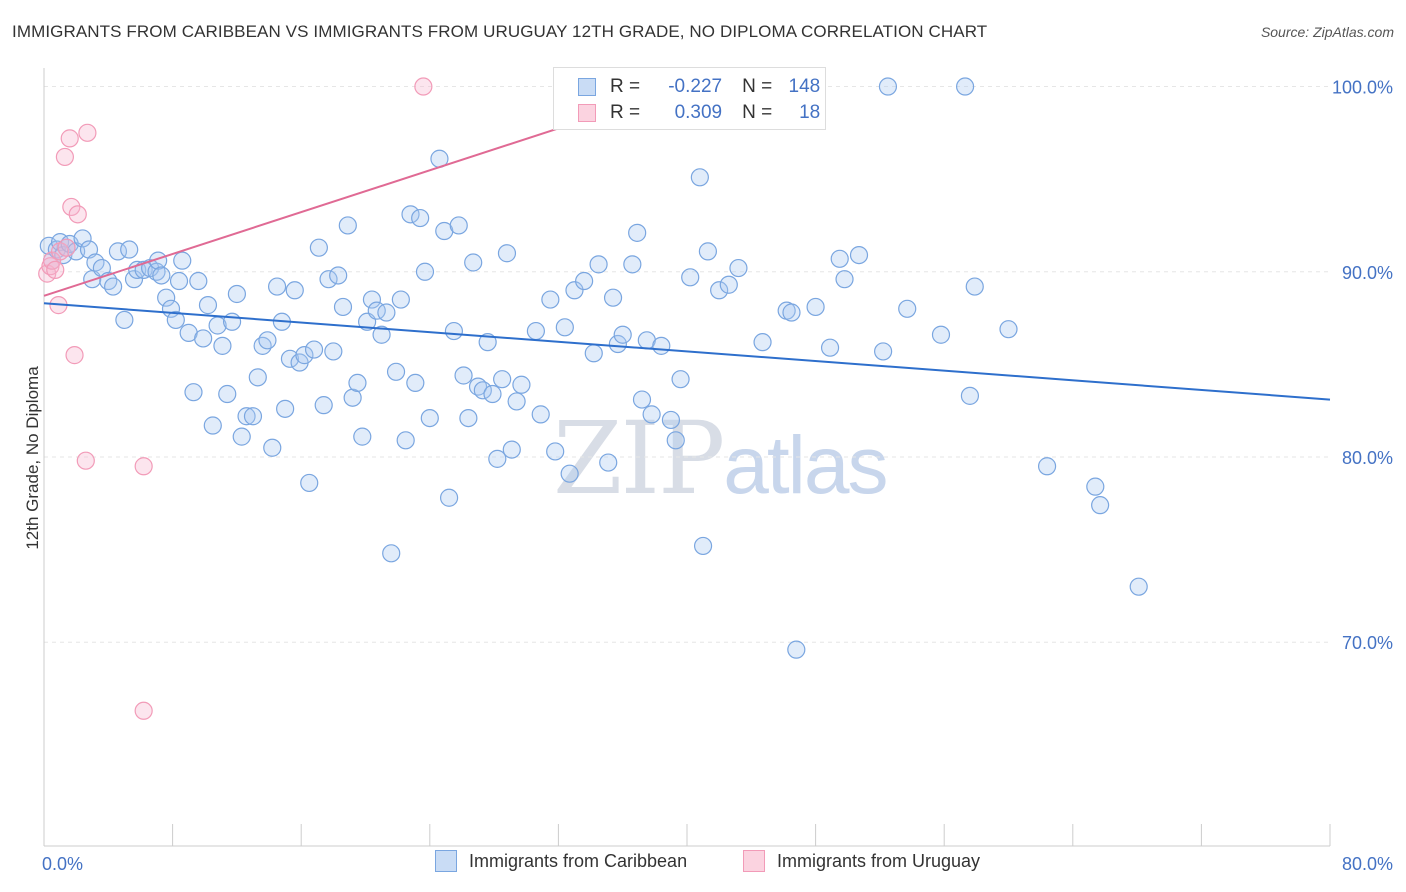  I want to click on legend-row-uruguay: R = 0.309 N = 18, so click(699, 113).